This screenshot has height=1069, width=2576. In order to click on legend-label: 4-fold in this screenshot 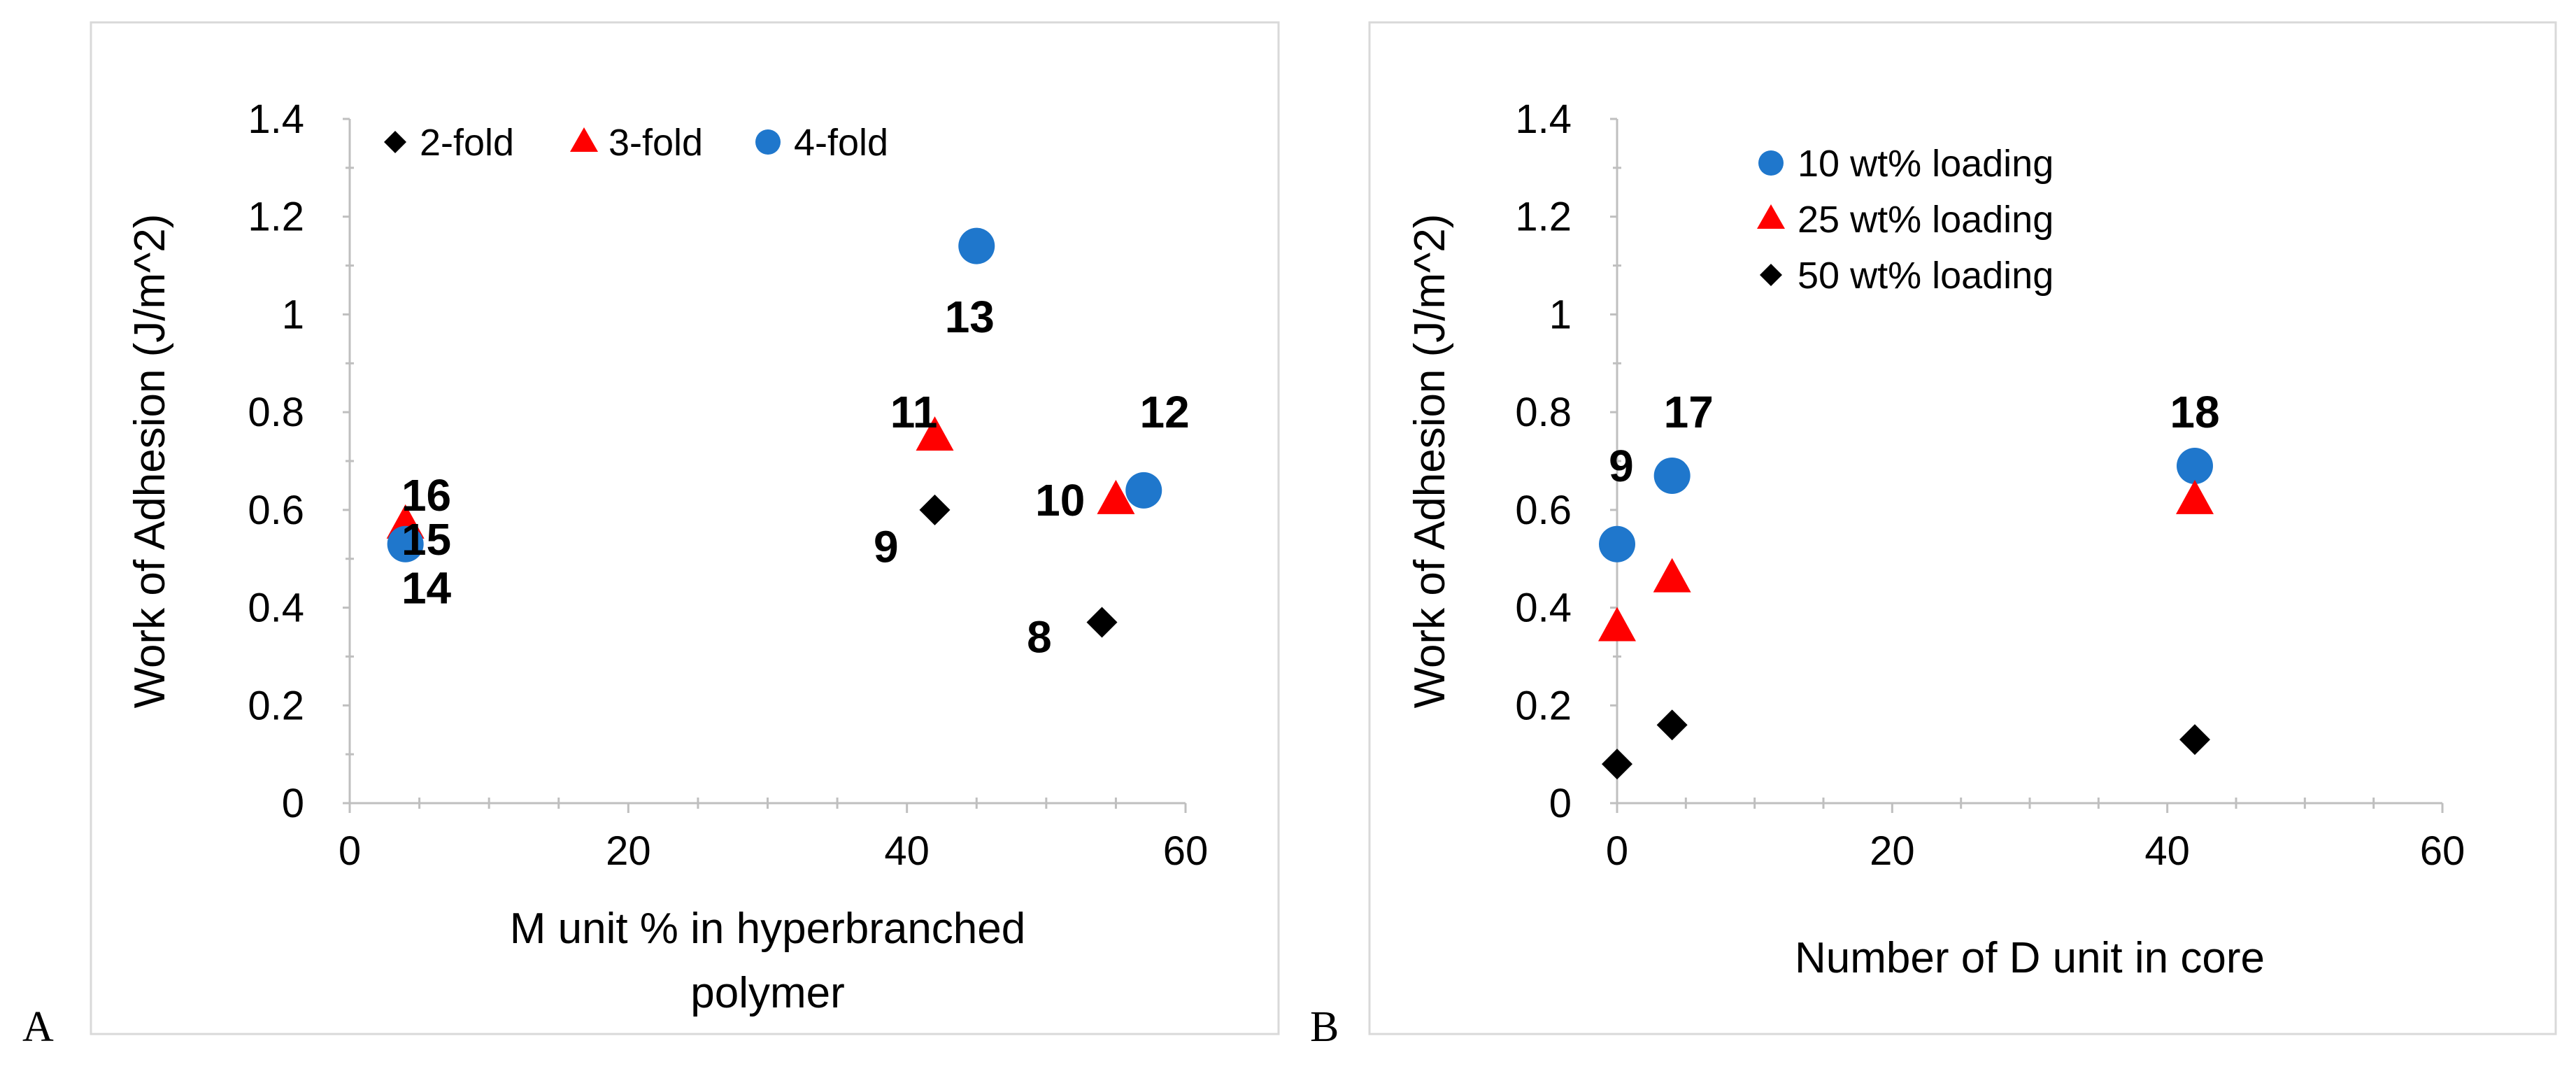, I will do `click(841, 143)`.